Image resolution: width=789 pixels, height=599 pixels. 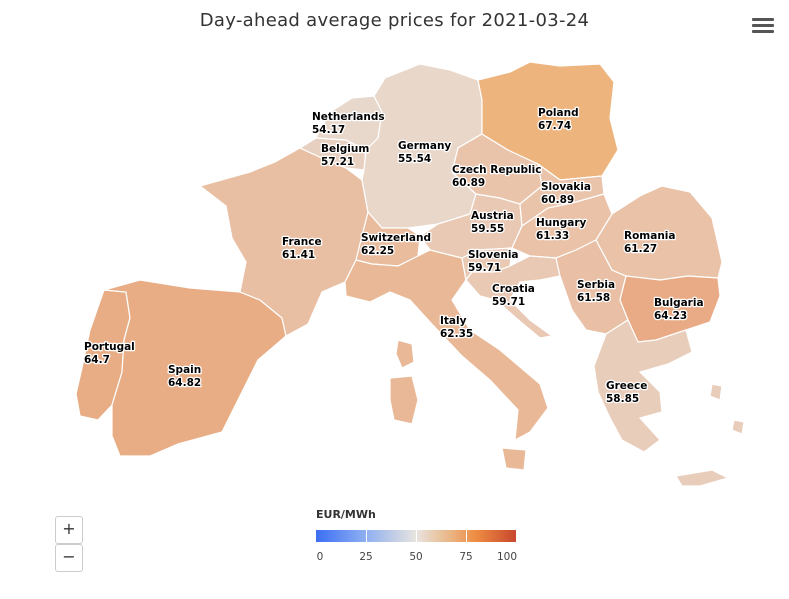 I want to click on country-price-label: 58.85, so click(x=622, y=399).